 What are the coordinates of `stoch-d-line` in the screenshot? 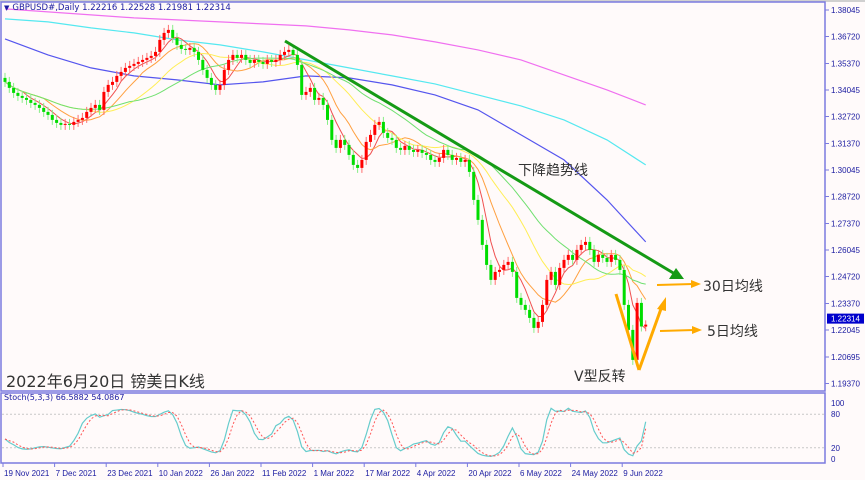 It's located at (325, 433).